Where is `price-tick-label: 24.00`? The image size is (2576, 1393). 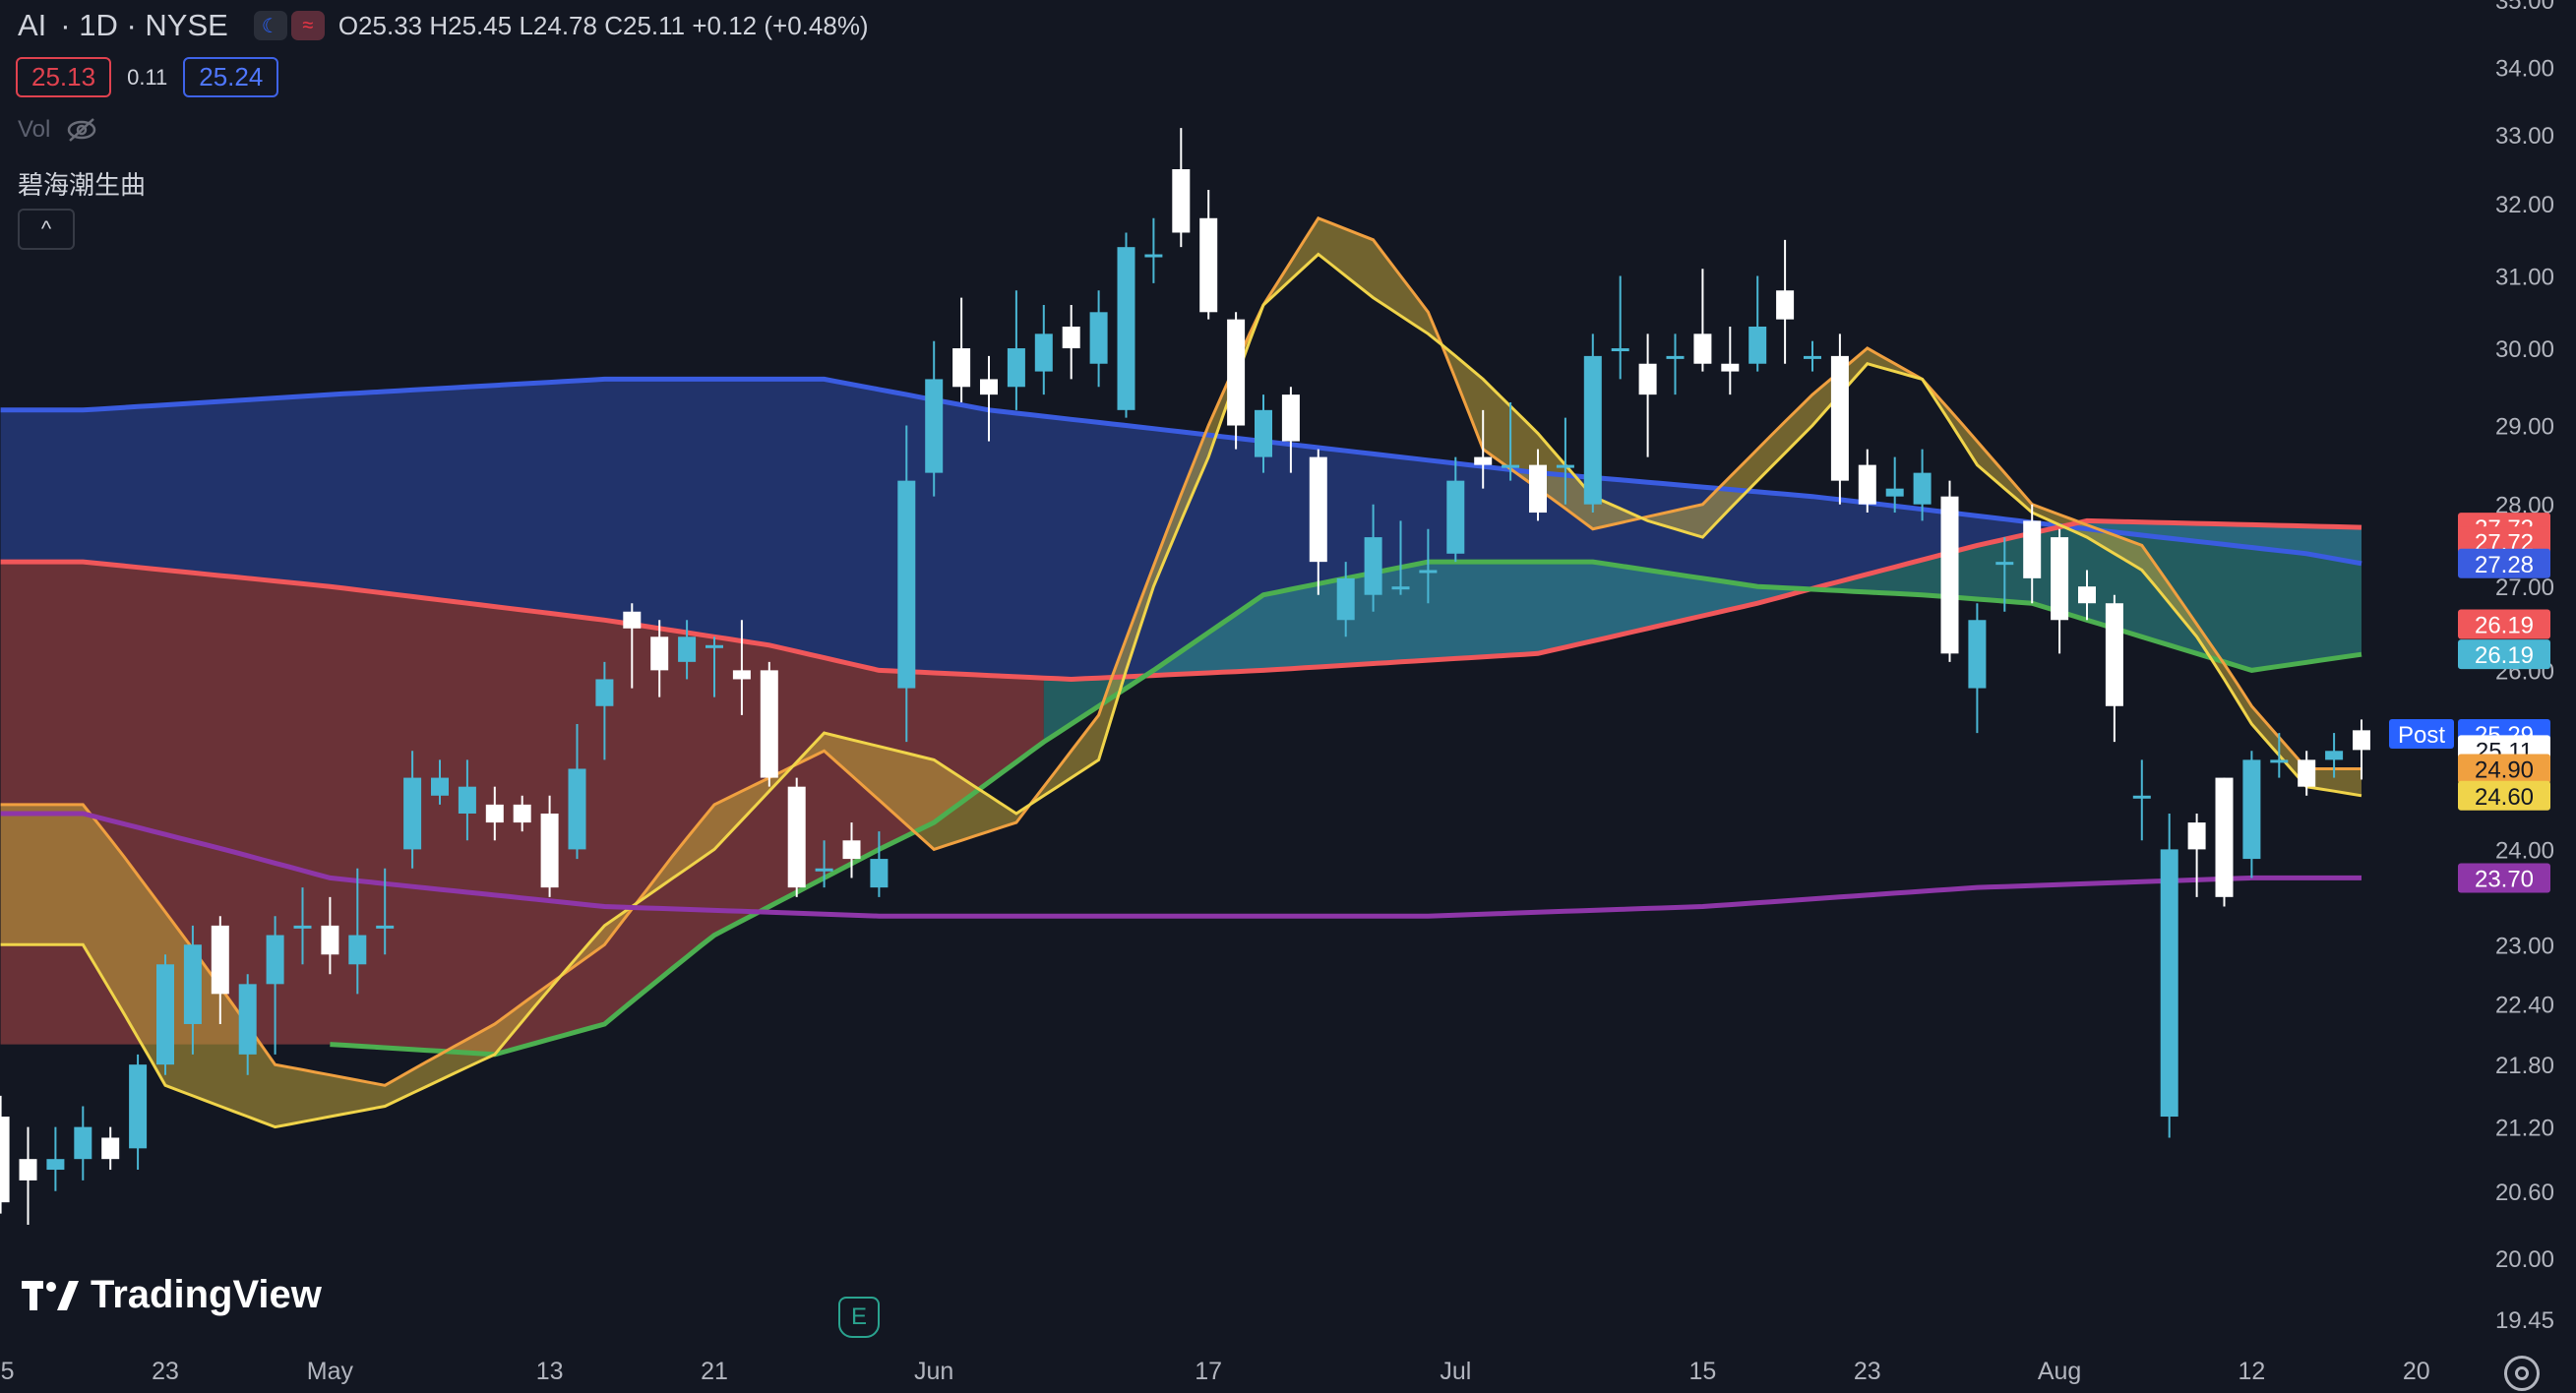 price-tick-label: 24.00 is located at coordinates (2524, 850).